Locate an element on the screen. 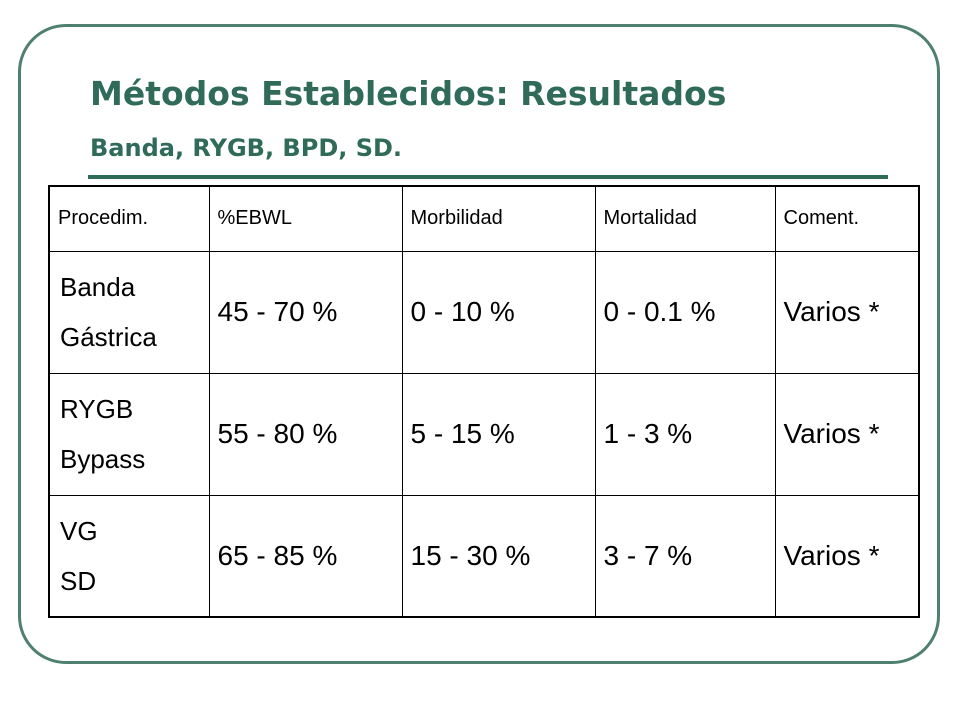  header-ebwl: %EBWL is located at coordinates (305, 218).